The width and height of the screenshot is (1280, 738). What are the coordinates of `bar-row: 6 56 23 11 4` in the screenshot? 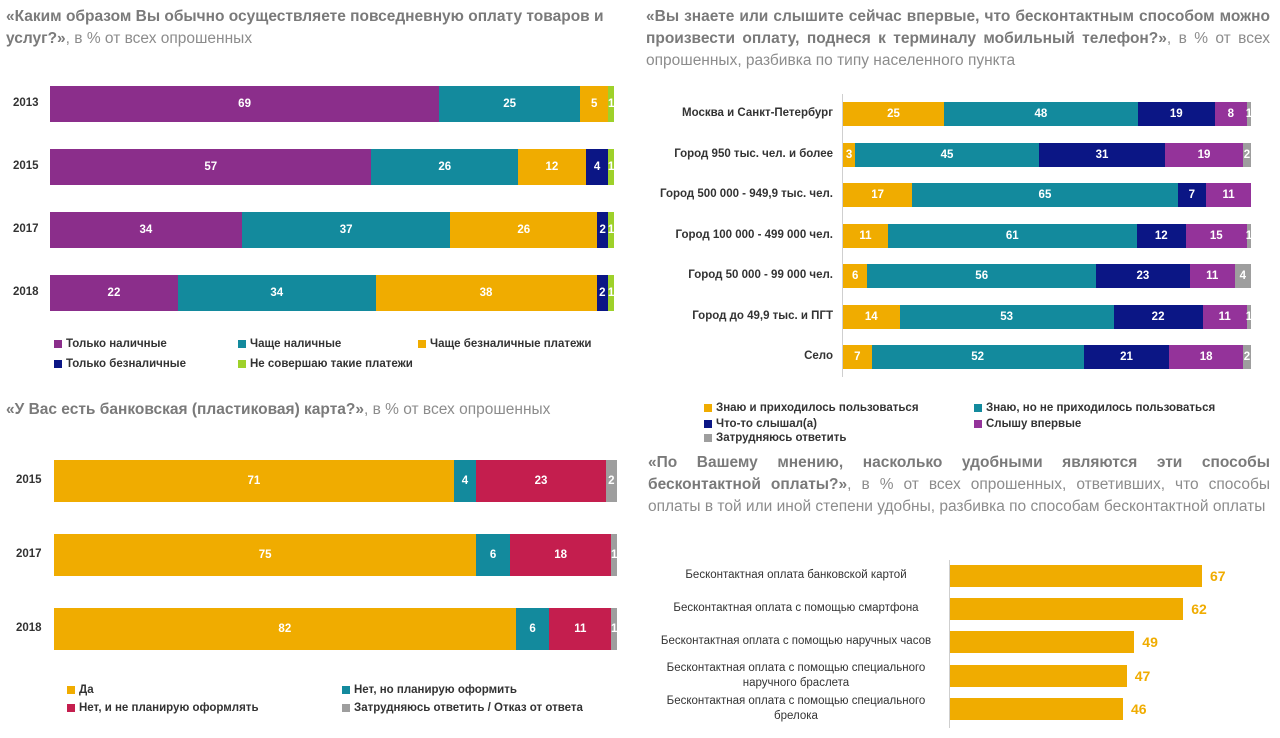 It's located at (1047, 276).